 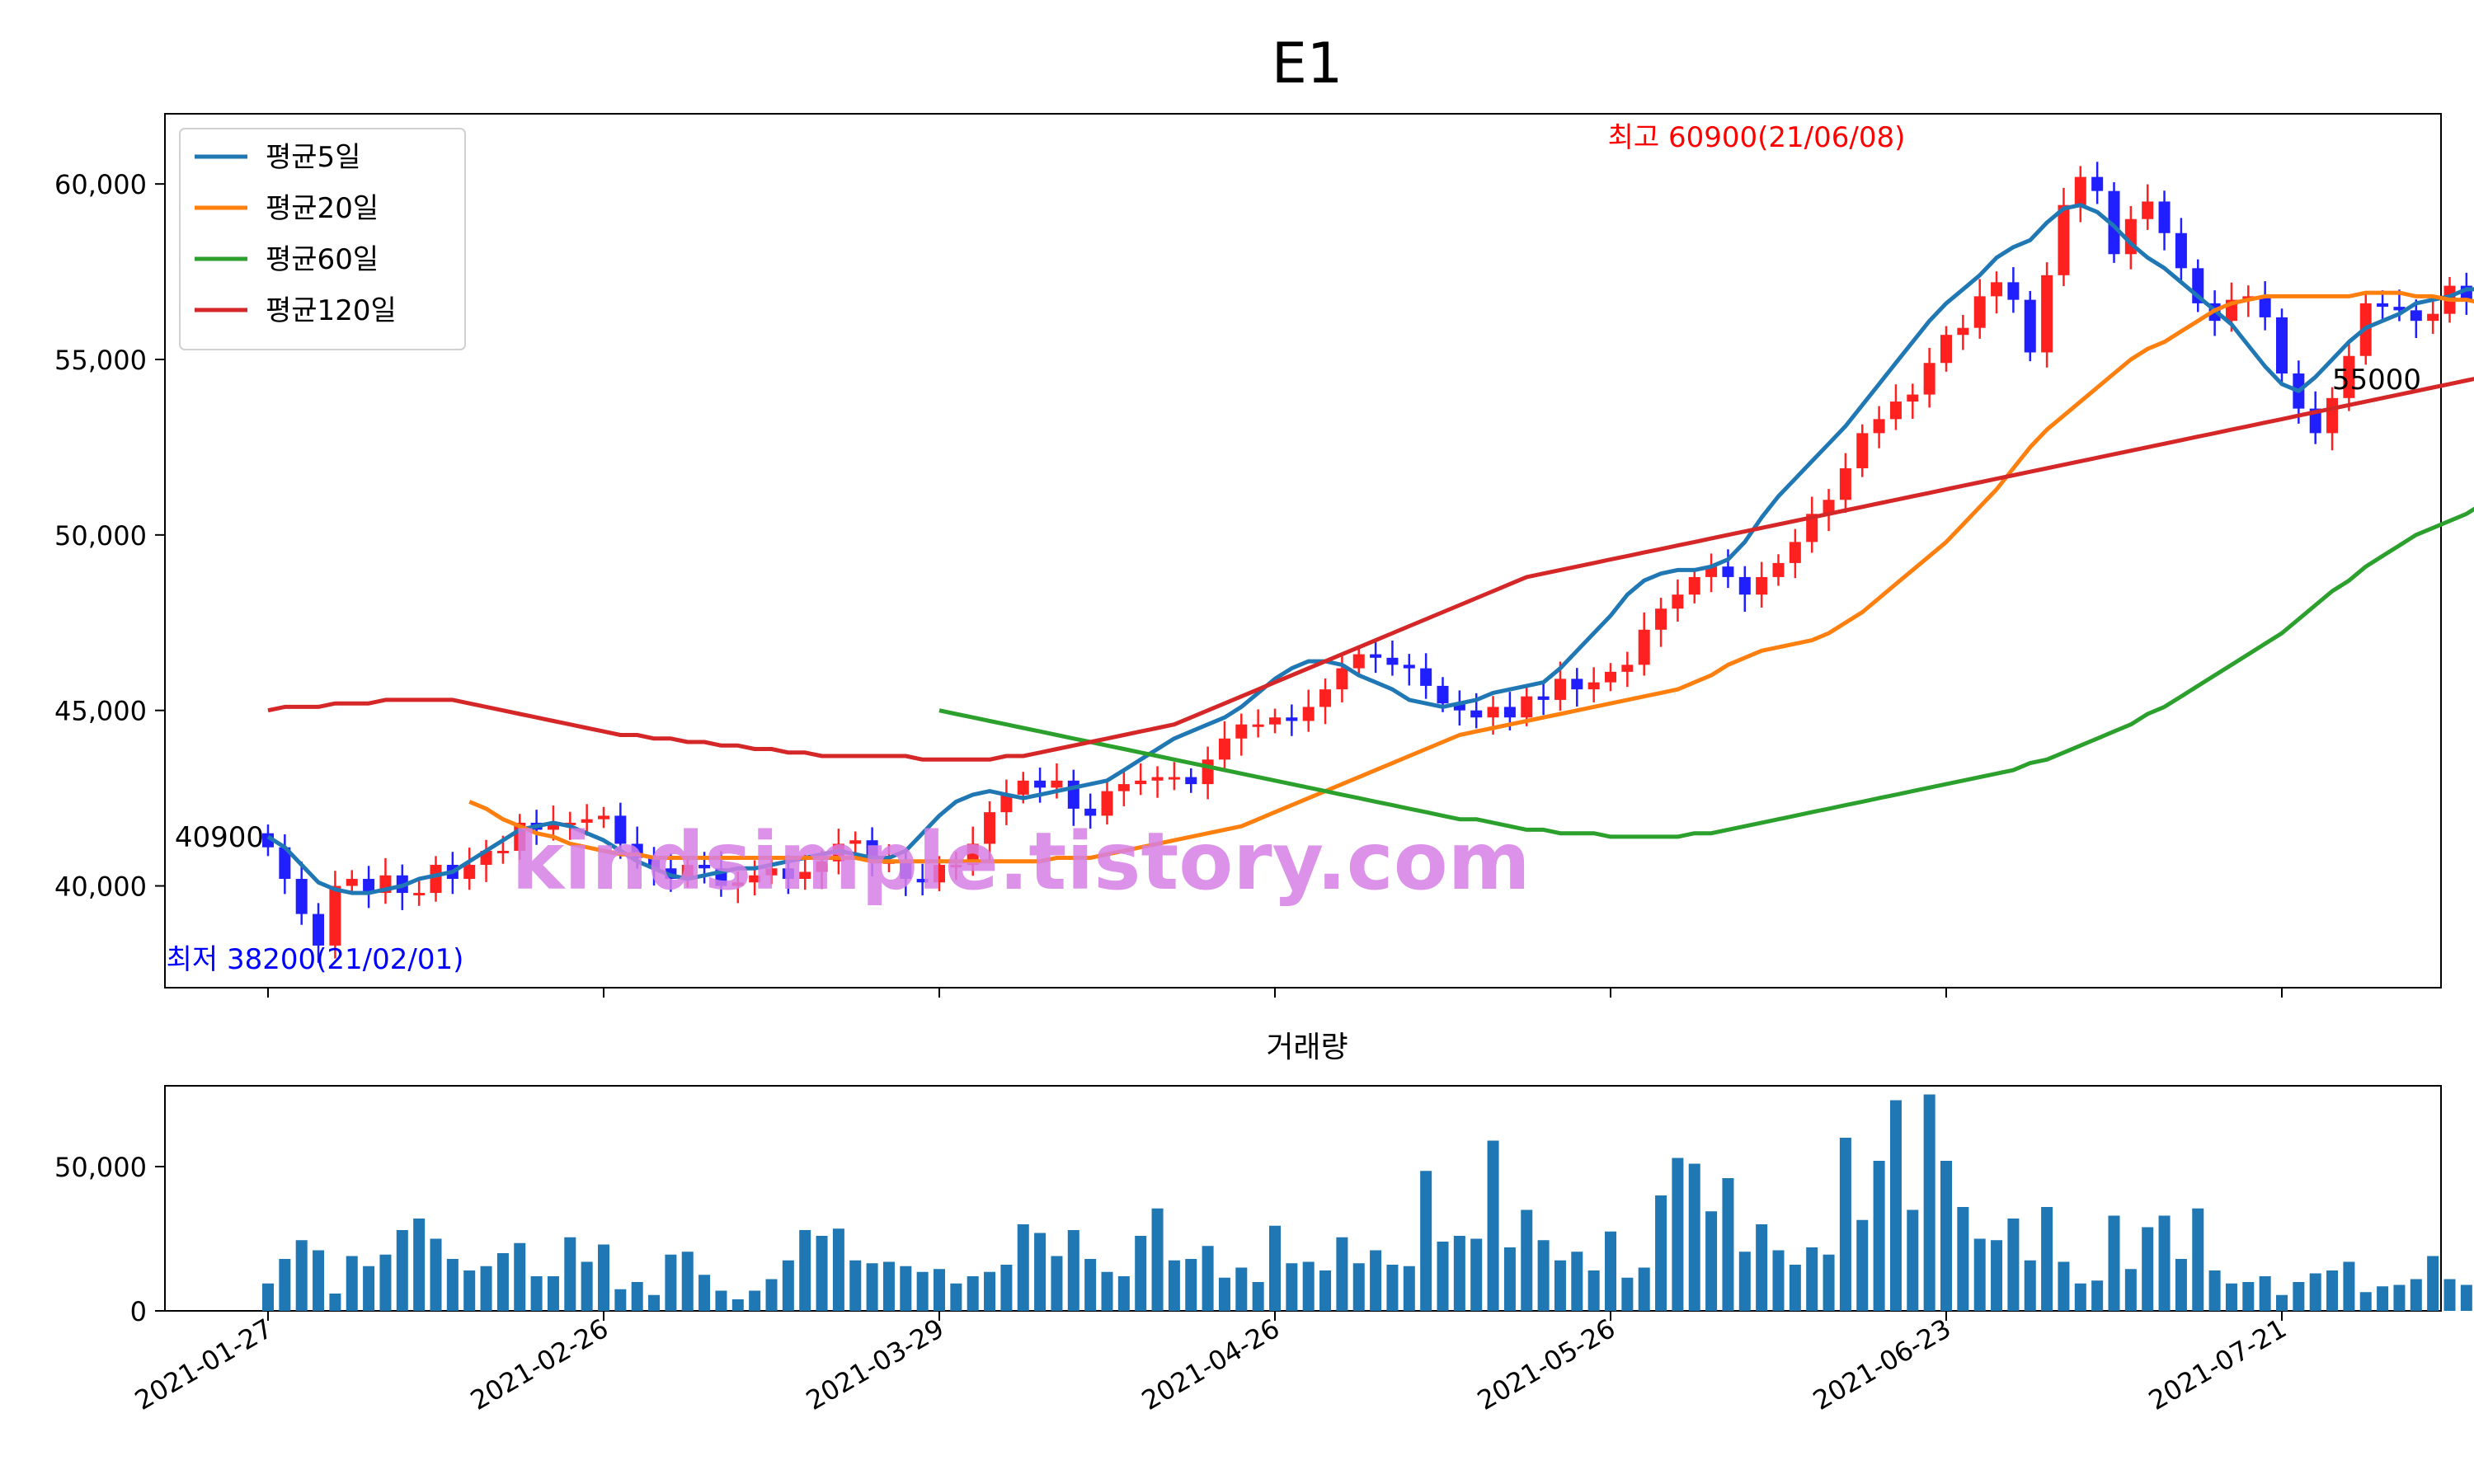 I want to click on legend-label-ma5: 평균5일, so click(x=313, y=157).